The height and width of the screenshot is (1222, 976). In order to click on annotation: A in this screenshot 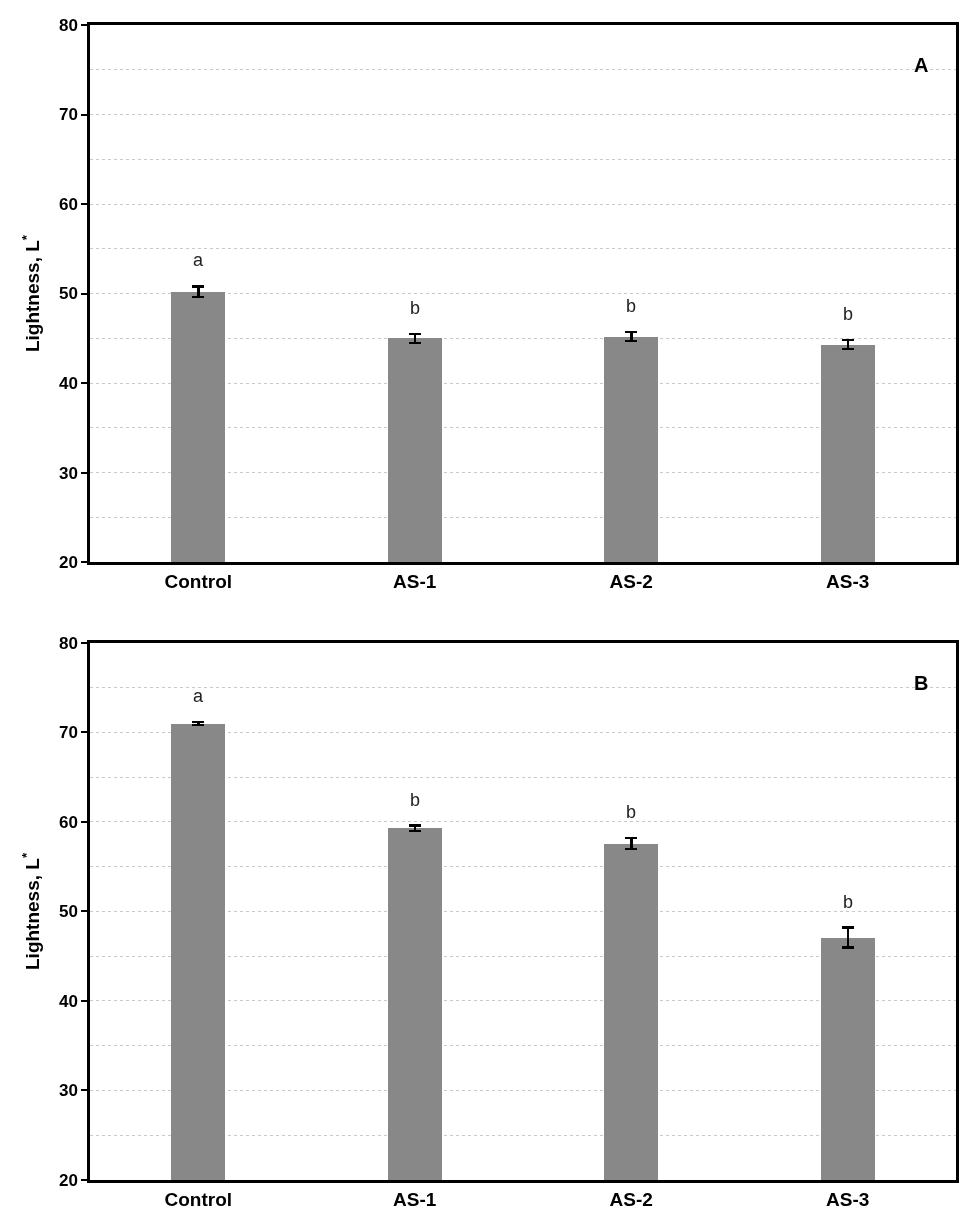, I will do `click(921, 65)`.